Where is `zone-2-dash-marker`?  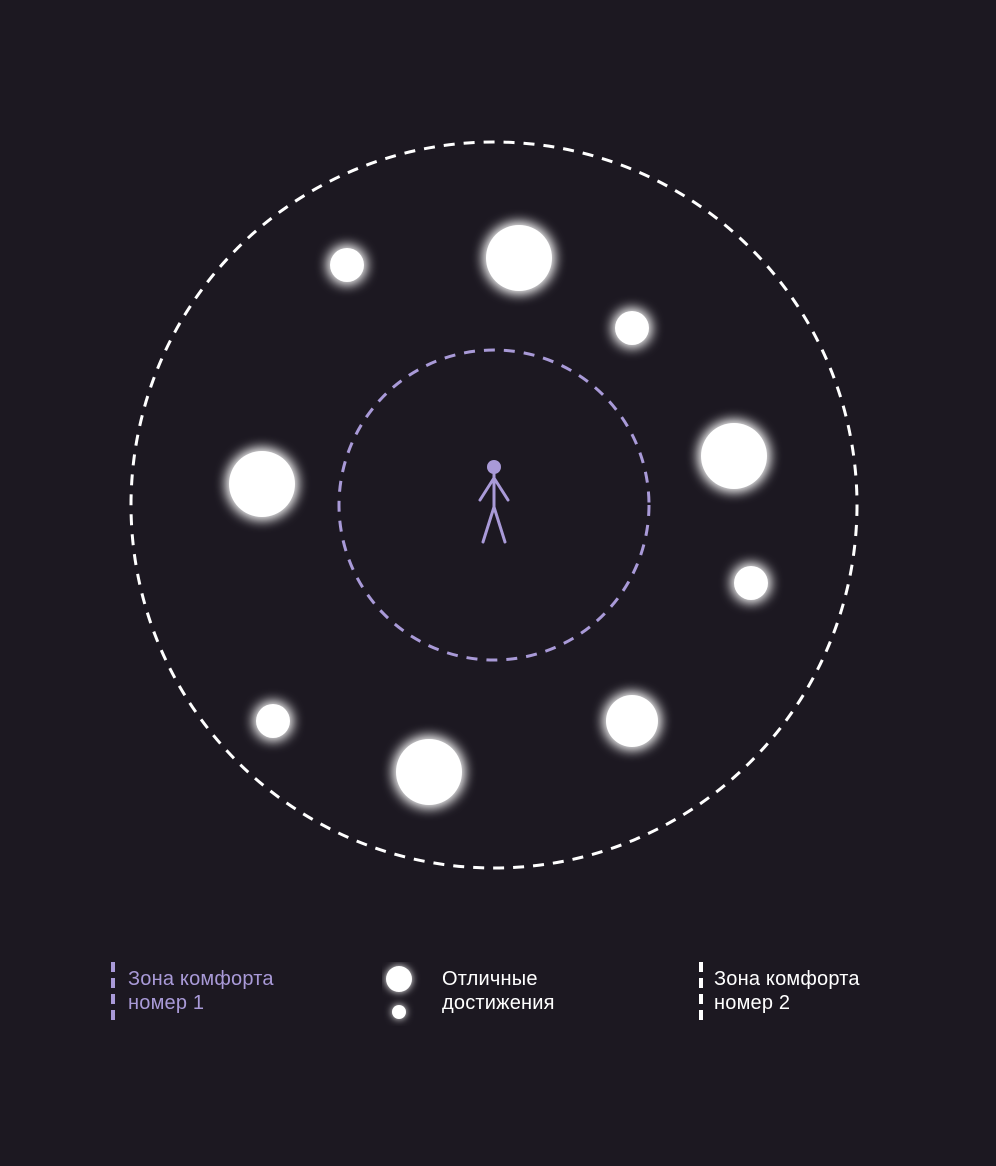
zone-2-dash-marker is located at coordinates (701, 994).